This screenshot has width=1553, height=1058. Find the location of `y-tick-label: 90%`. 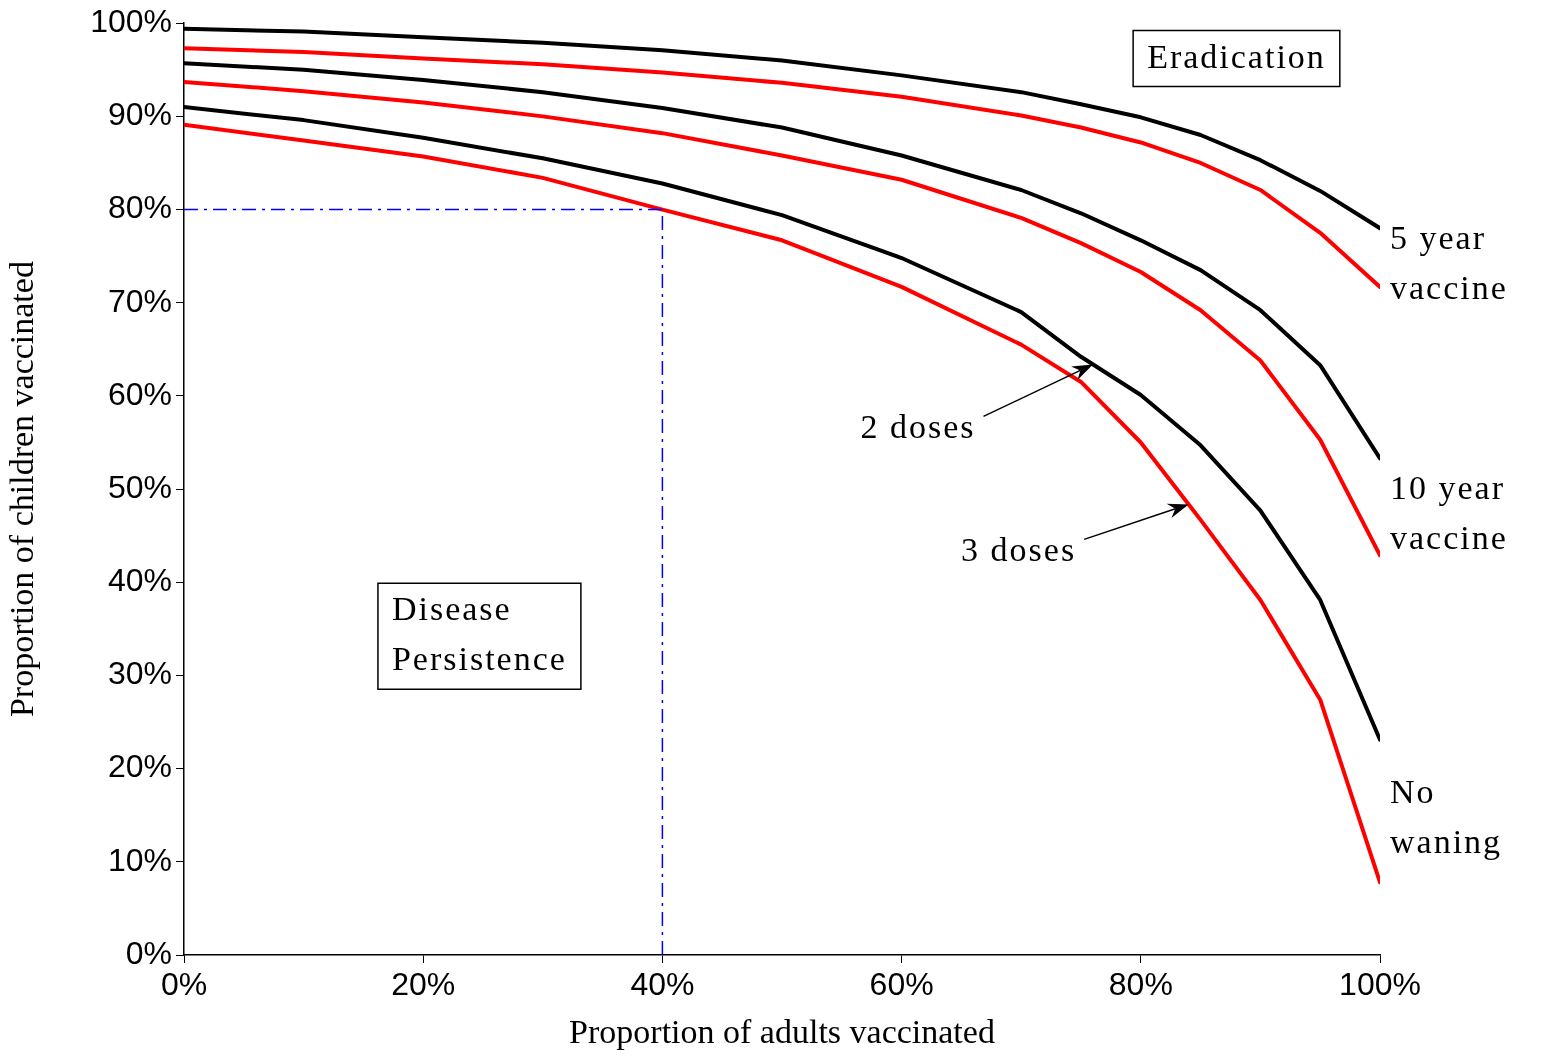

y-tick-label: 90% is located at coordinates (139, 114).